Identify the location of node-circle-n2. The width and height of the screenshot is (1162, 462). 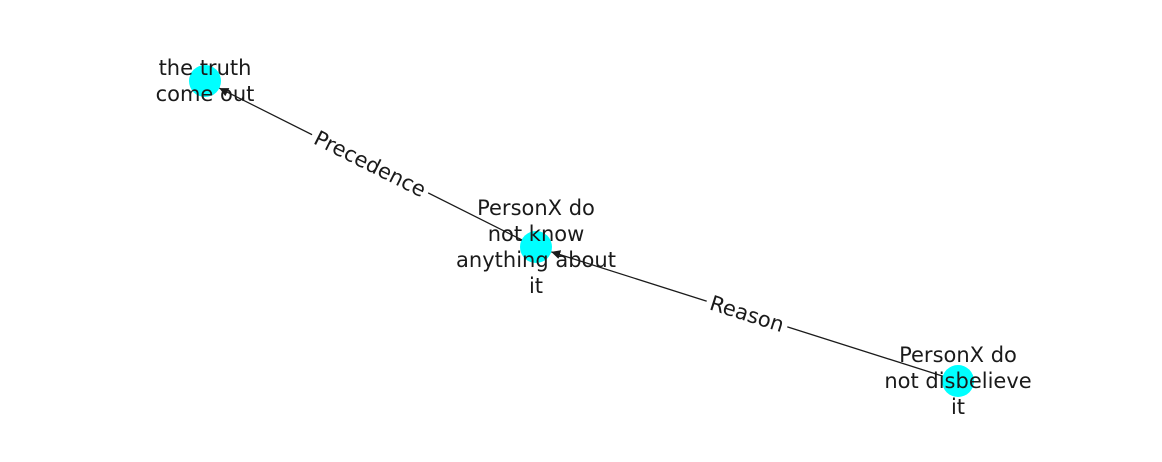
(536, 247).